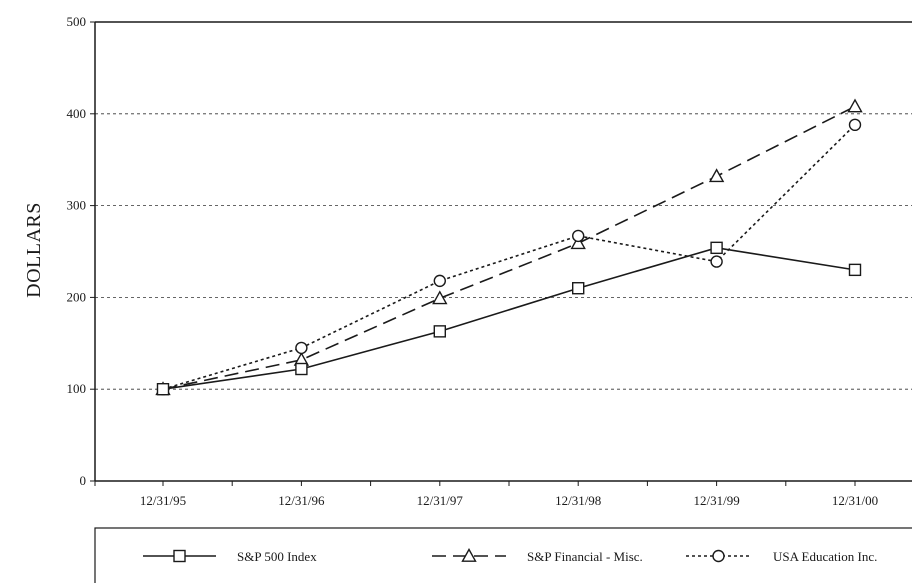 The image size is (912, 583). I want to click on legend-marker-circle, so click(718, 556).